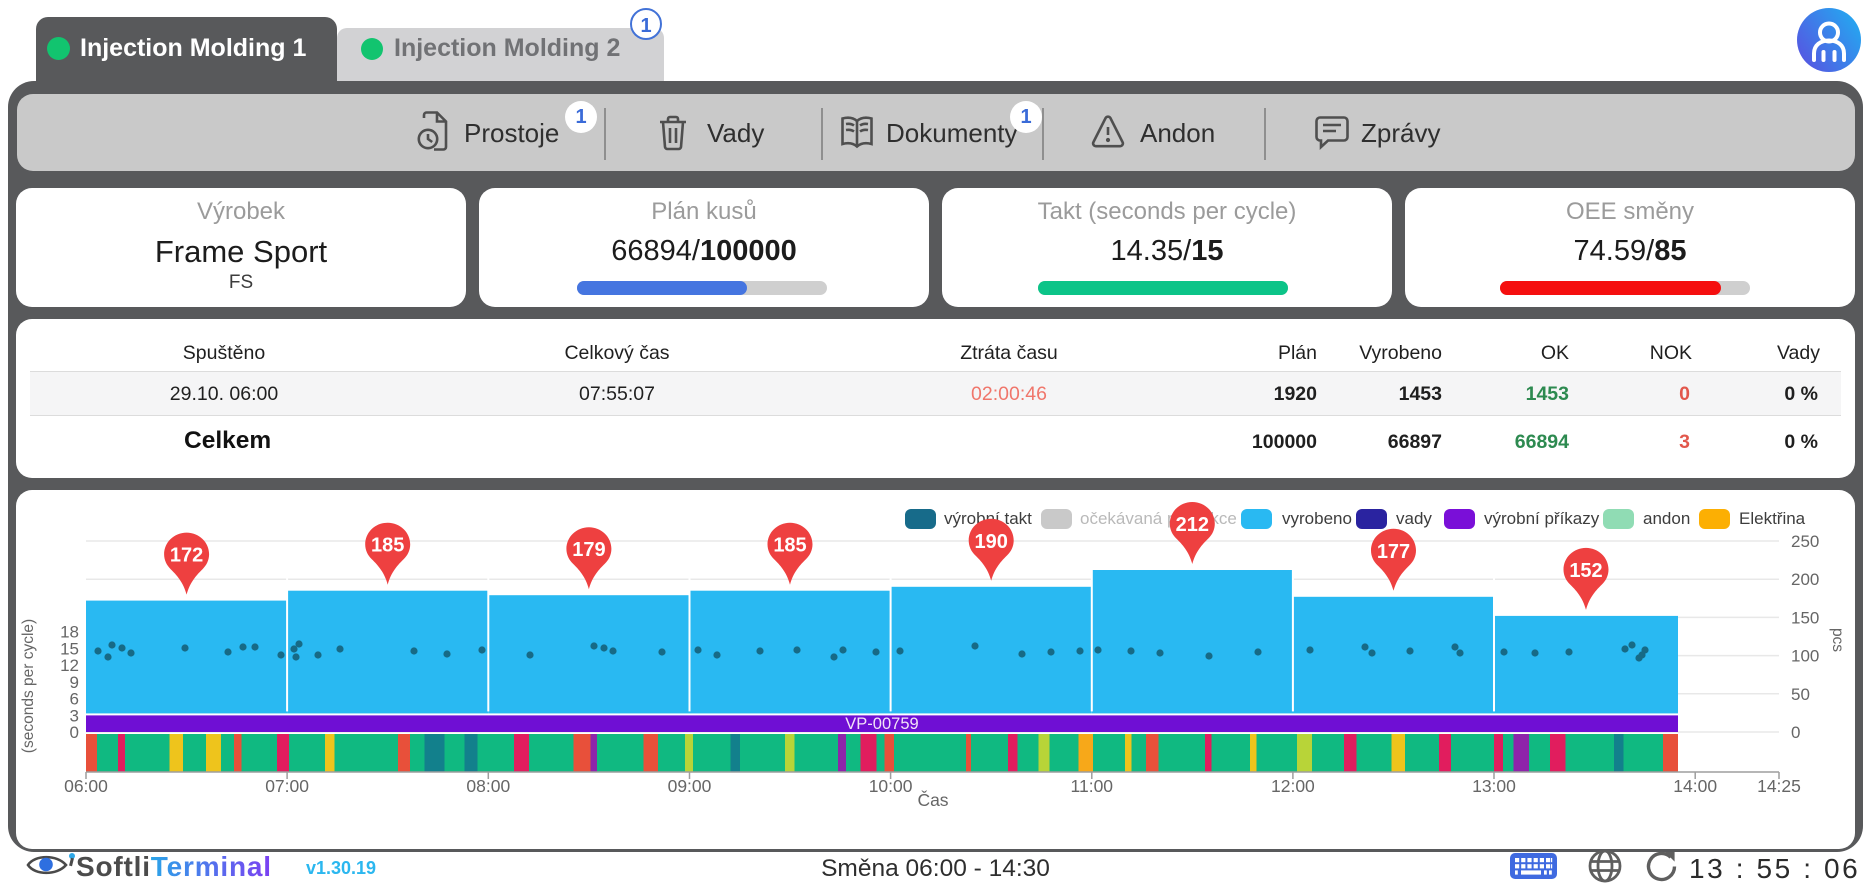  Describe the element at coordinates (74, 715) in the screenshot. I see `svg-text: 3` at that location.